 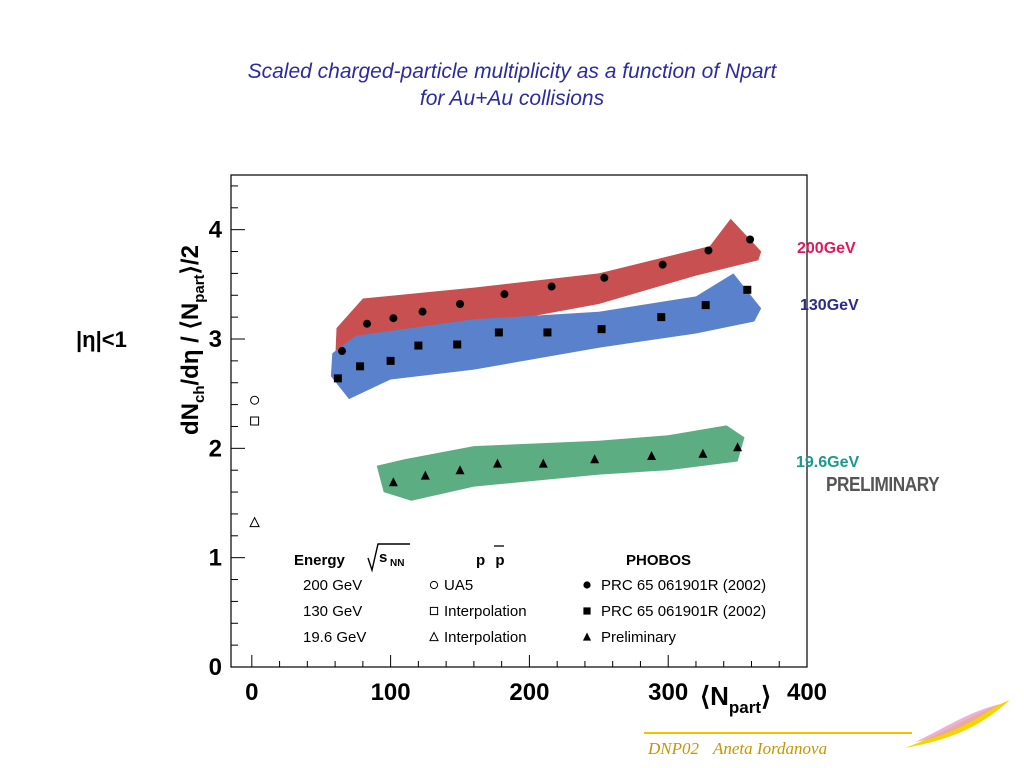 I want to click on footer-swoosh, so click(x=957, y=724).